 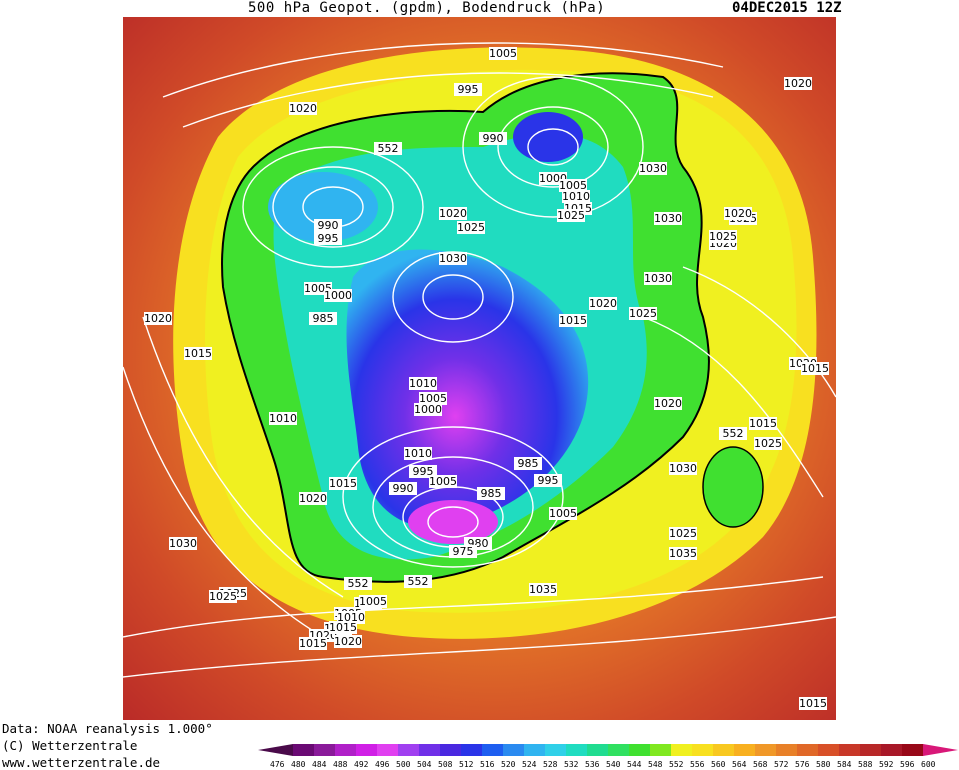 What do you see at coordinates (277, 764) in the screenshot?
I see `colorbar-tick-label: 476` at bounding box center [277, 764].